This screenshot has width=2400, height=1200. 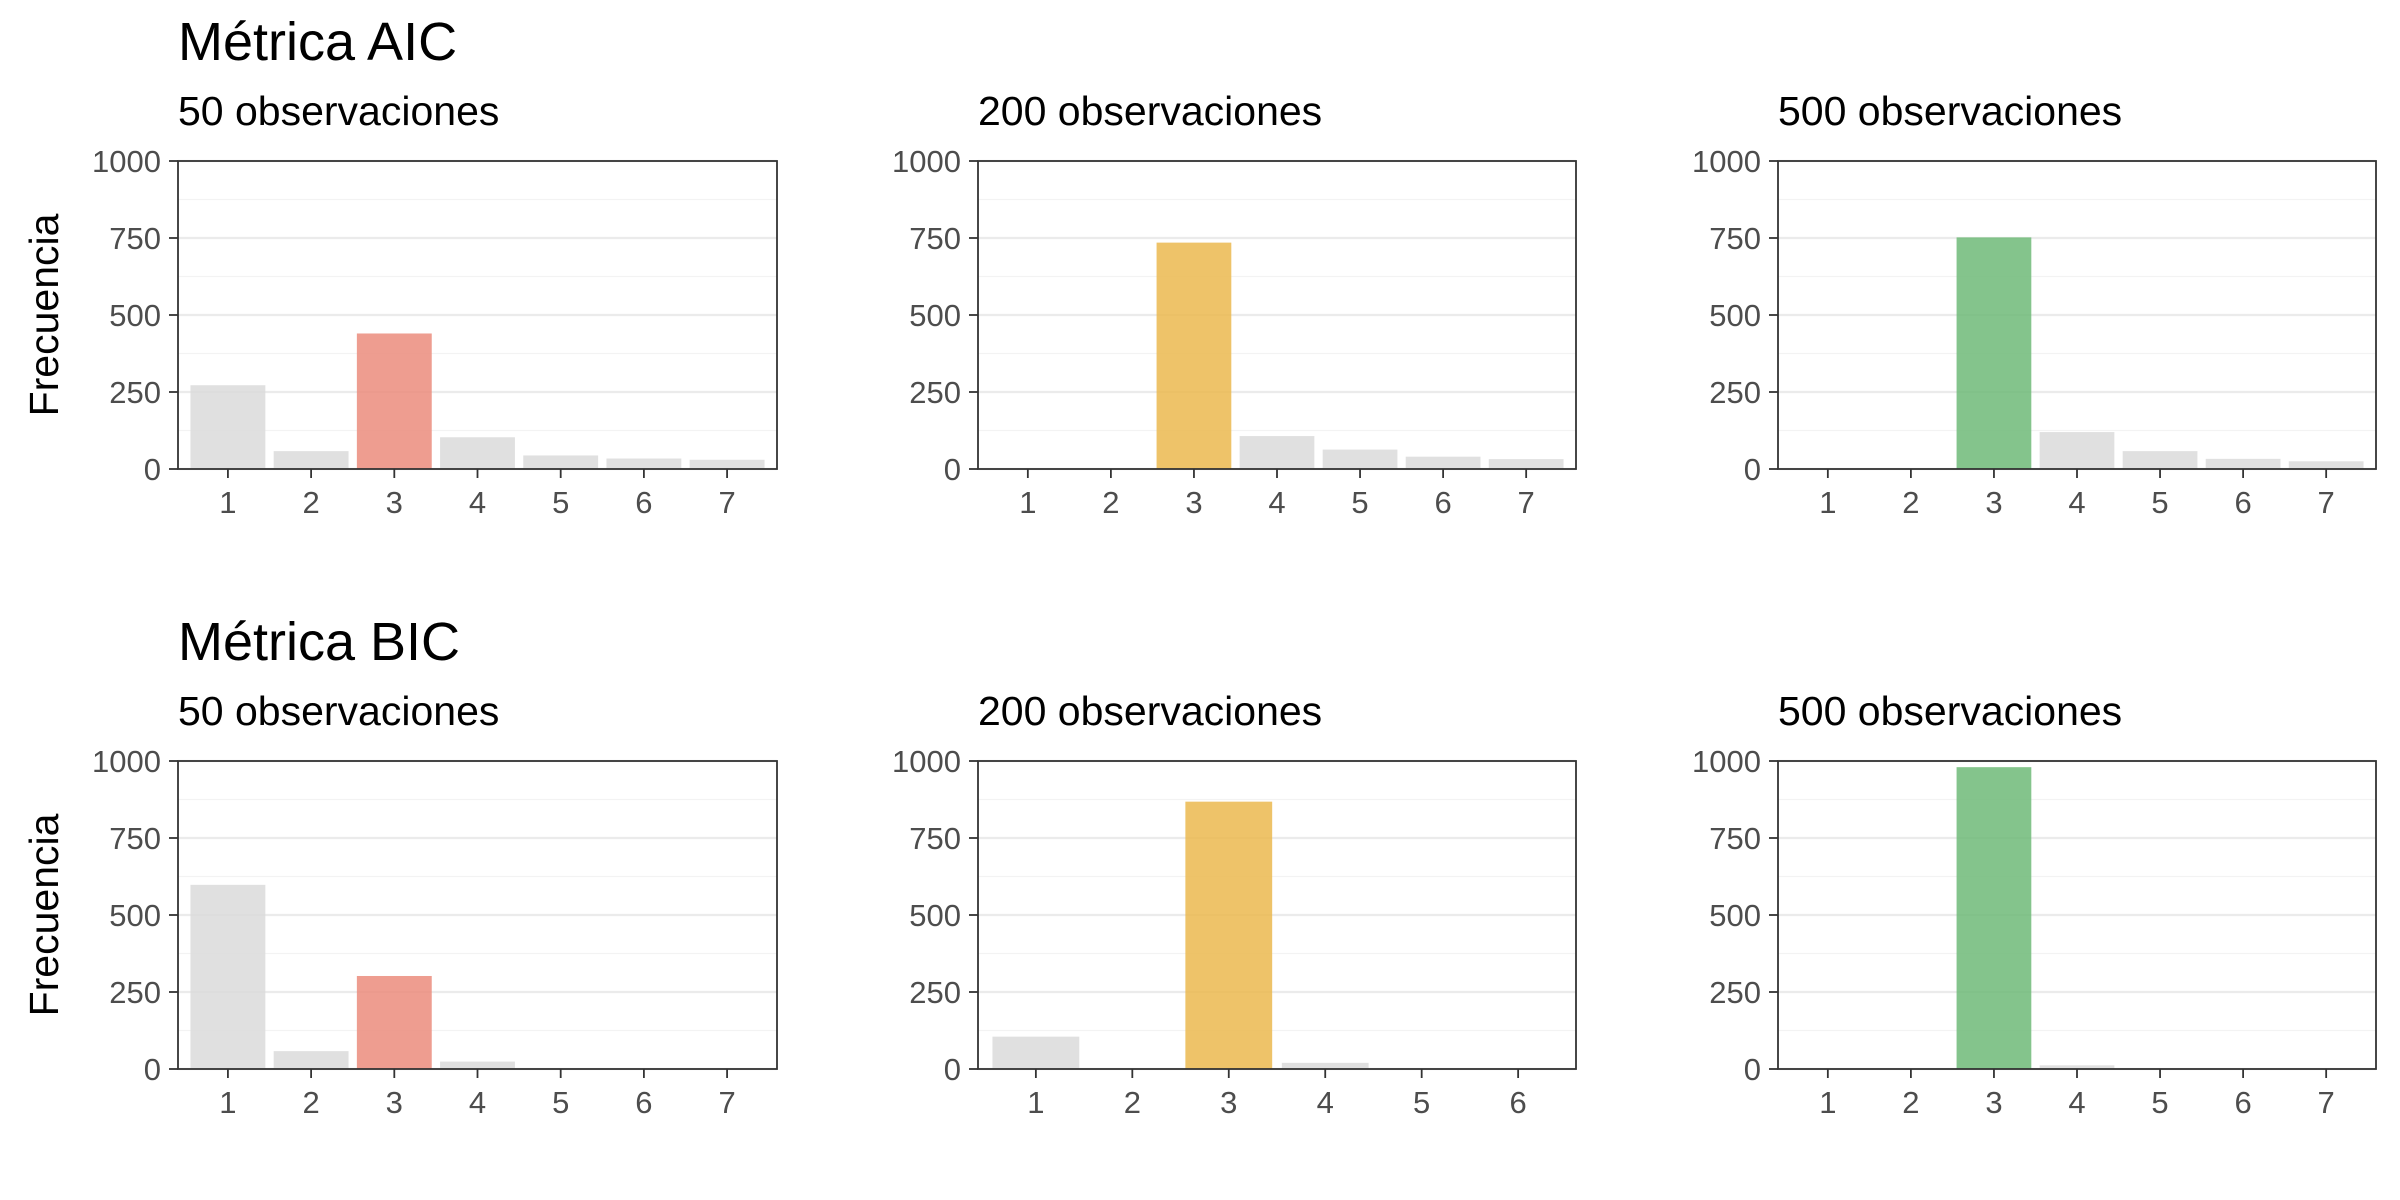 I want to click on panel-title: 500 observaciones, so click(x=1950, y=711).